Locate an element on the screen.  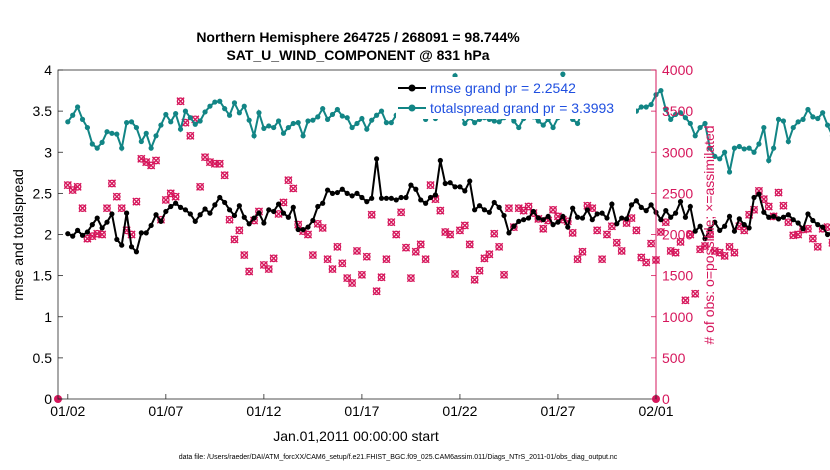
legend-rmse-label: rmse grand pr = 2.2542 is located at coordinates (503, 88).